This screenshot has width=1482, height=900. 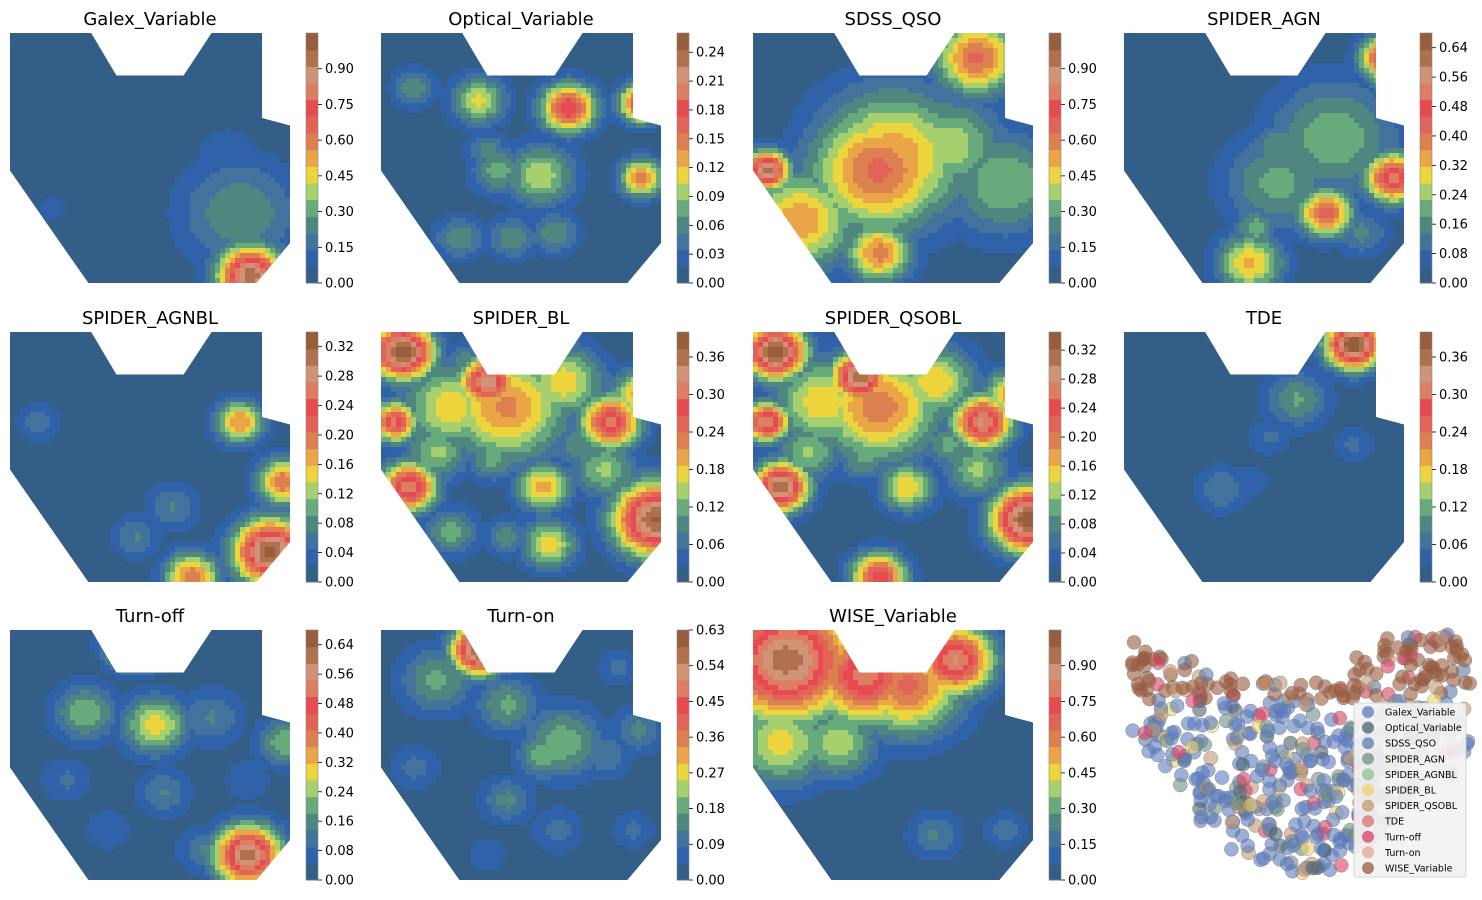 I want to click on colorbar-tick-label: 0.15, so click(x=339, y=248).